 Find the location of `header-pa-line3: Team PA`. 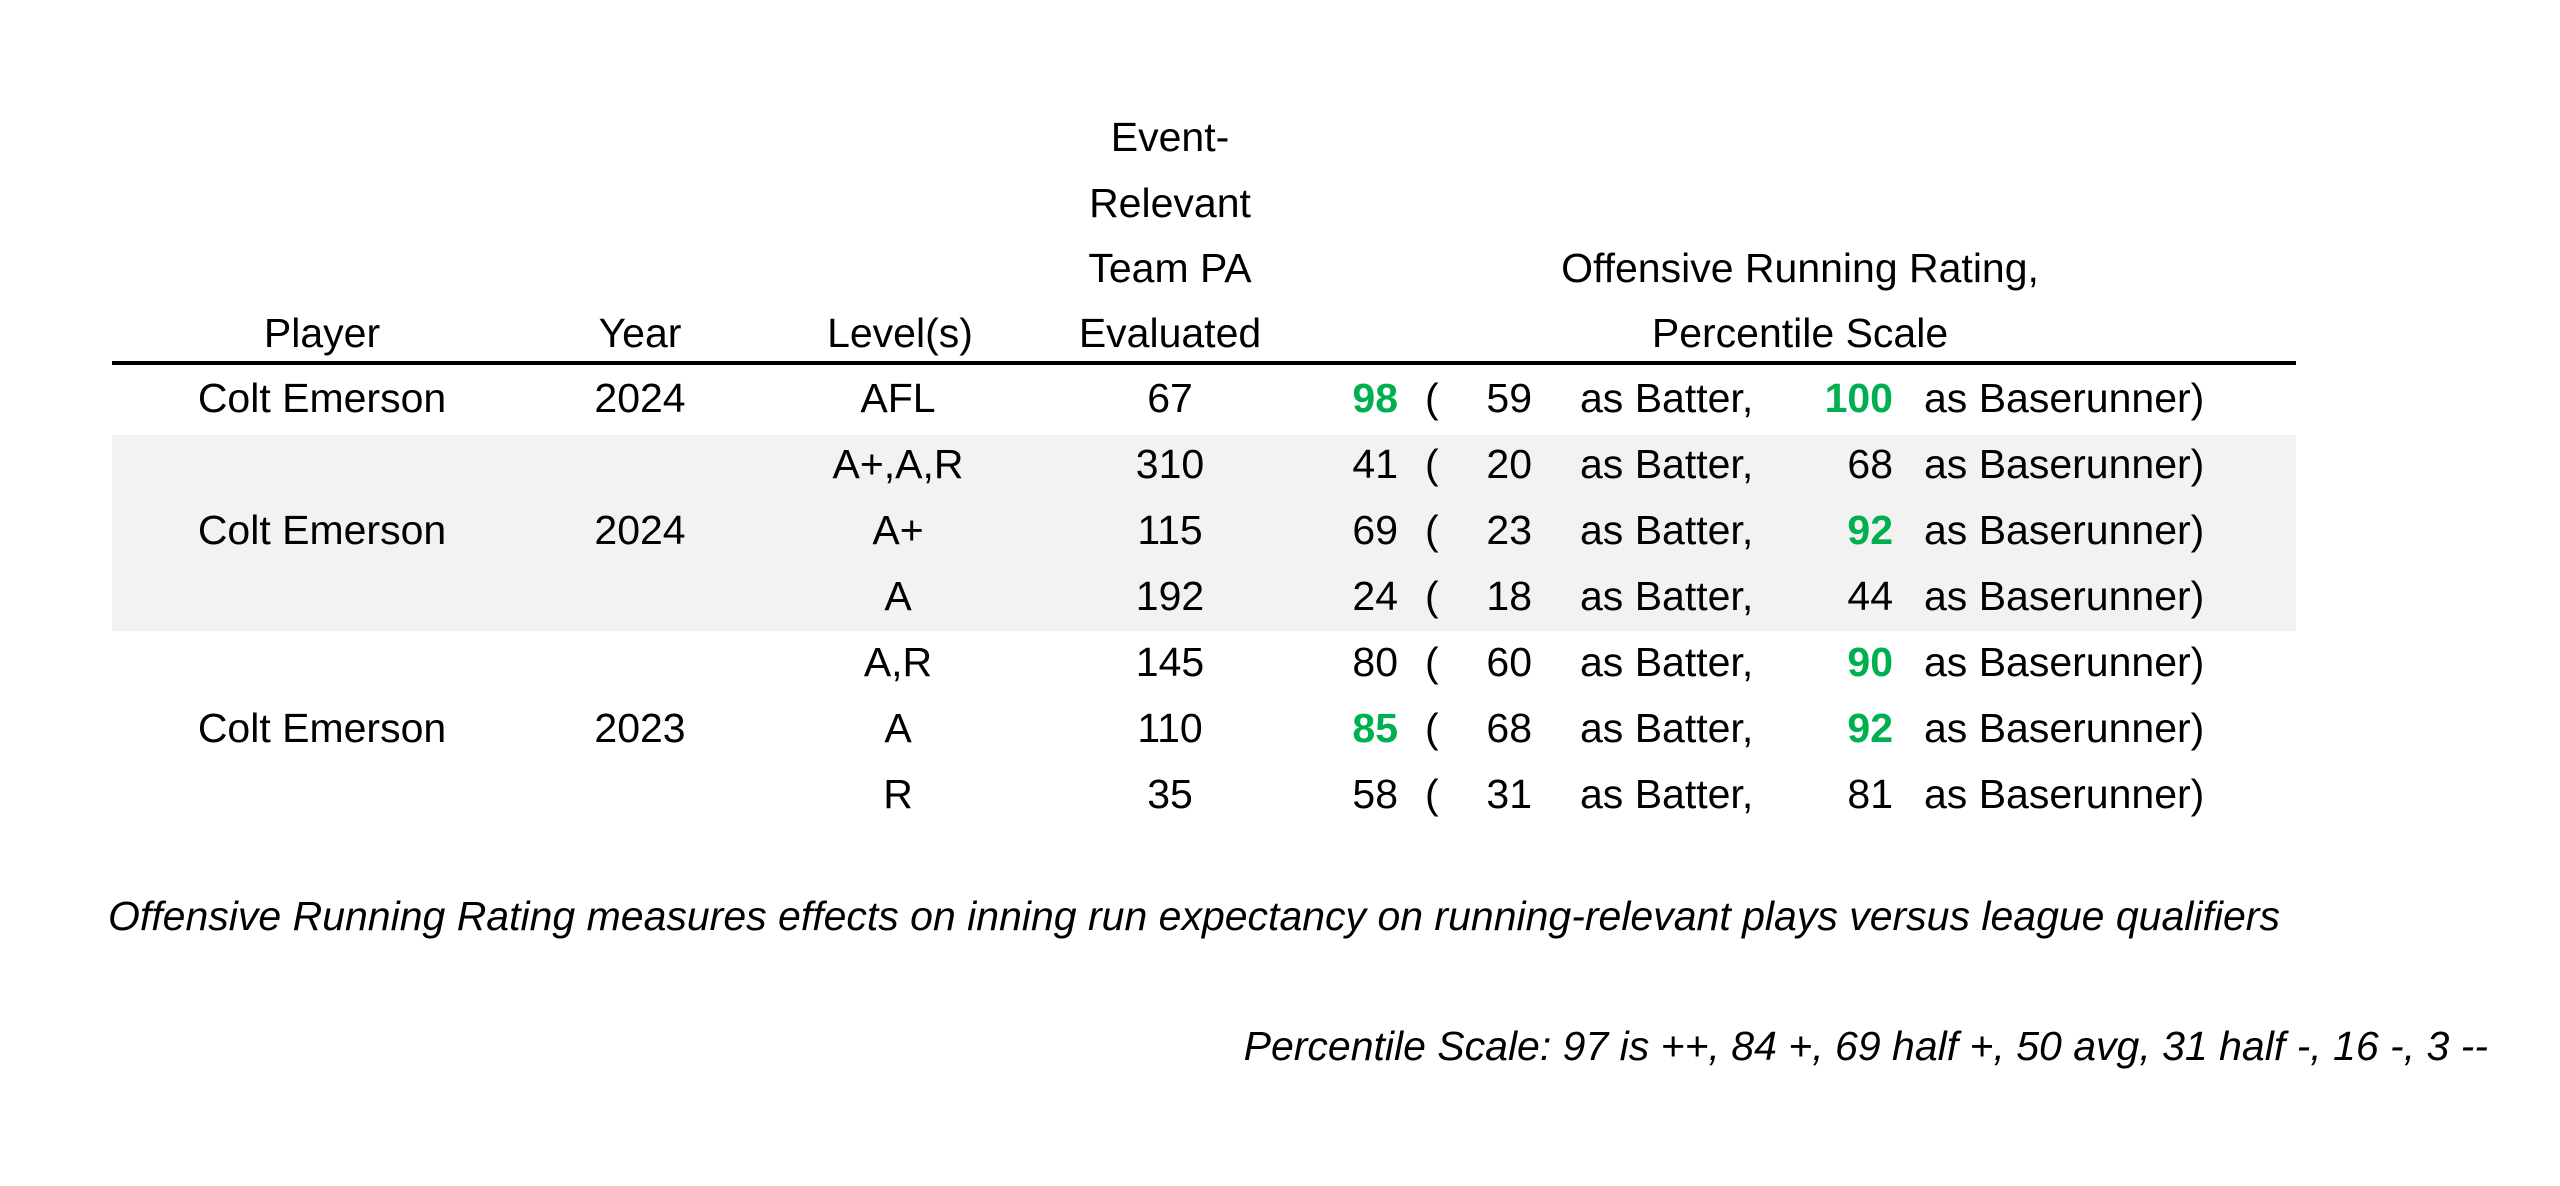

header-pa-line3: Team PA is located at coordinates (1170, 268).